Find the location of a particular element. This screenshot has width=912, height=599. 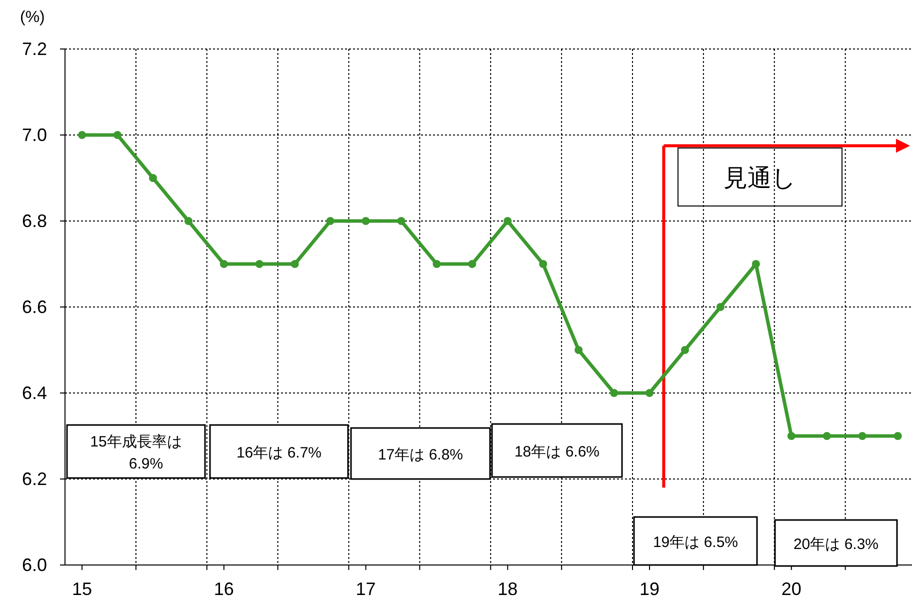

x-tick-label: 15 is located at coordinates (82, 589).